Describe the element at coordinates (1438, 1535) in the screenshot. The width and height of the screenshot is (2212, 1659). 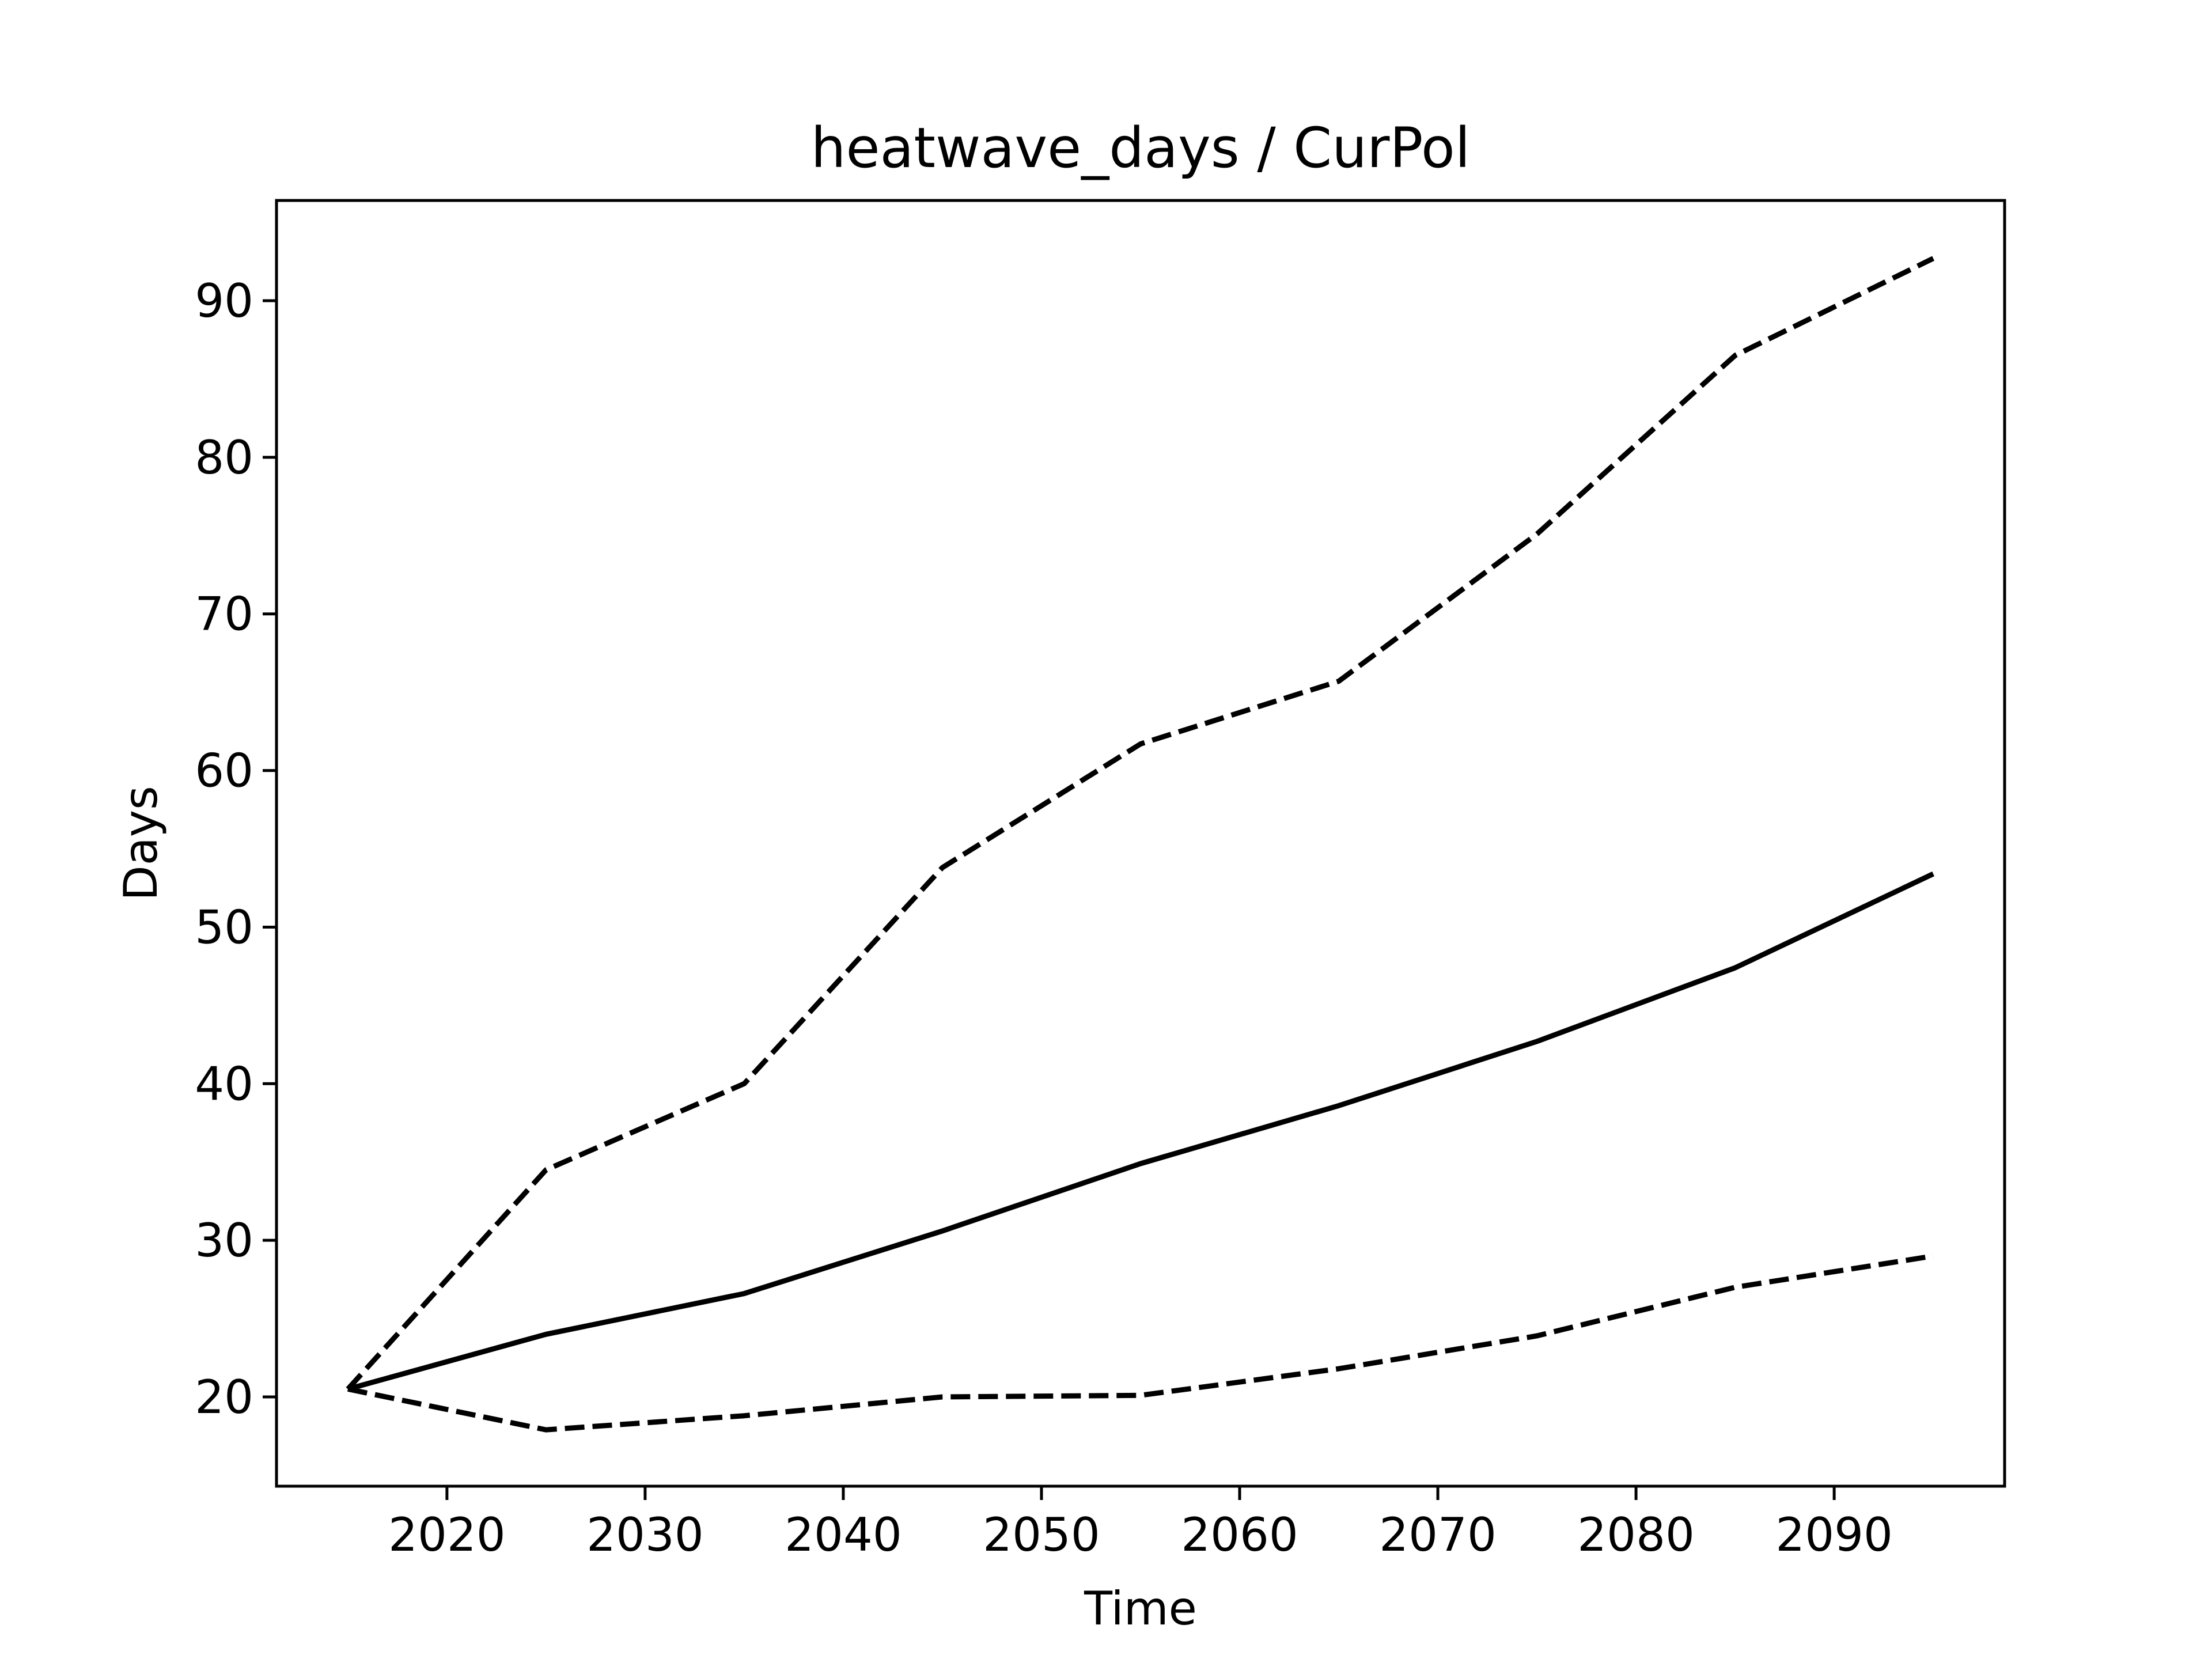
I see `x-tick-label: 2070` at that location.